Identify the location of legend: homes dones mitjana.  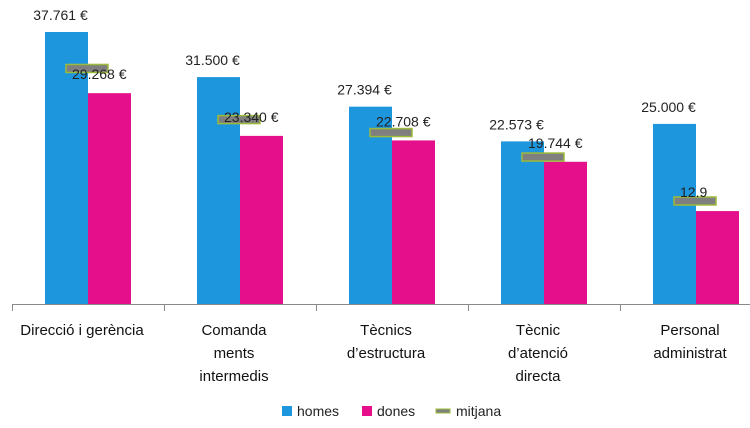
(391, 411).